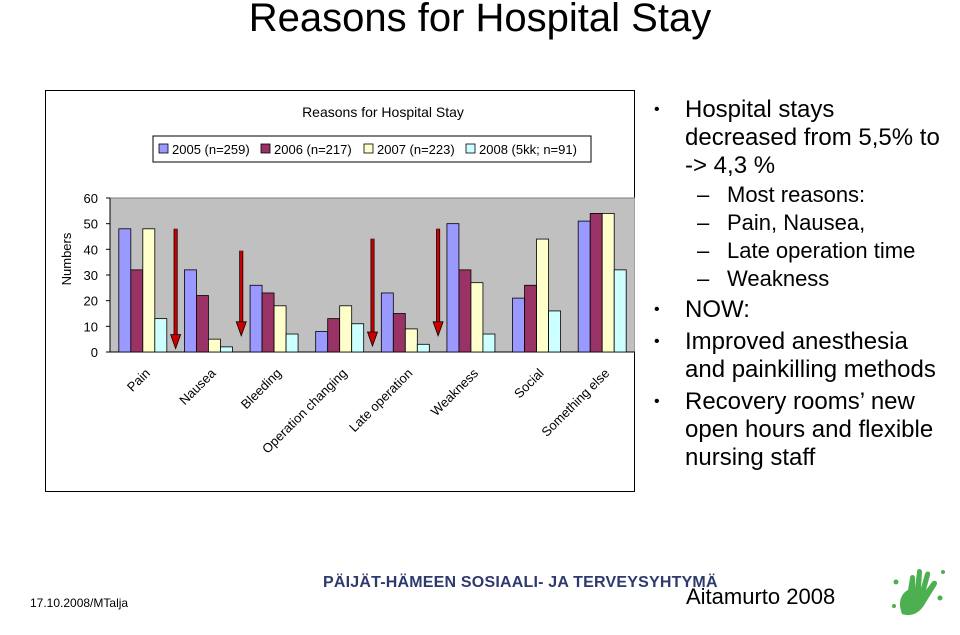 This screenshot has height=635, width=960. I want to click on bullet-text: Pain, Nausea,, so click(796, 222).